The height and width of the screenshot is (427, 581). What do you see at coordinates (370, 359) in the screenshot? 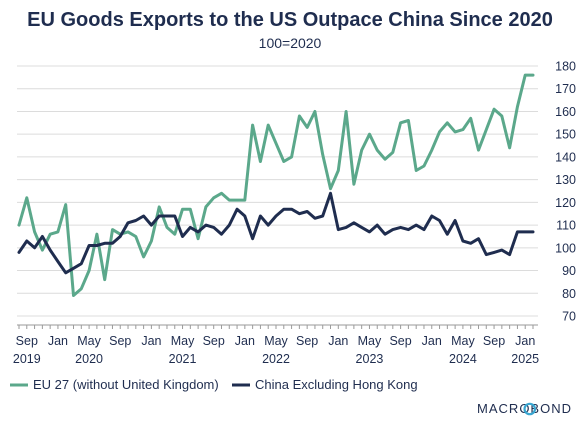
I see `x-tick-year: 2023` at bounding box center [370, 359].